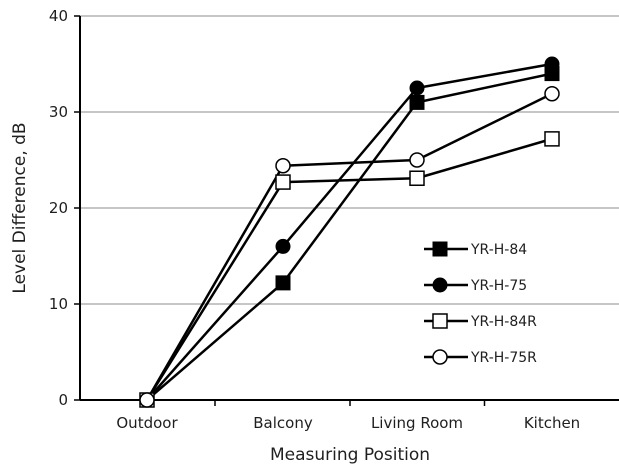 The width and height of the screenshot is (619, 468). What do you see at coordinates (552, 423) in the screenshot?
I see `x-tick-label-3: Kitchen` at bounding box center [552, 423].